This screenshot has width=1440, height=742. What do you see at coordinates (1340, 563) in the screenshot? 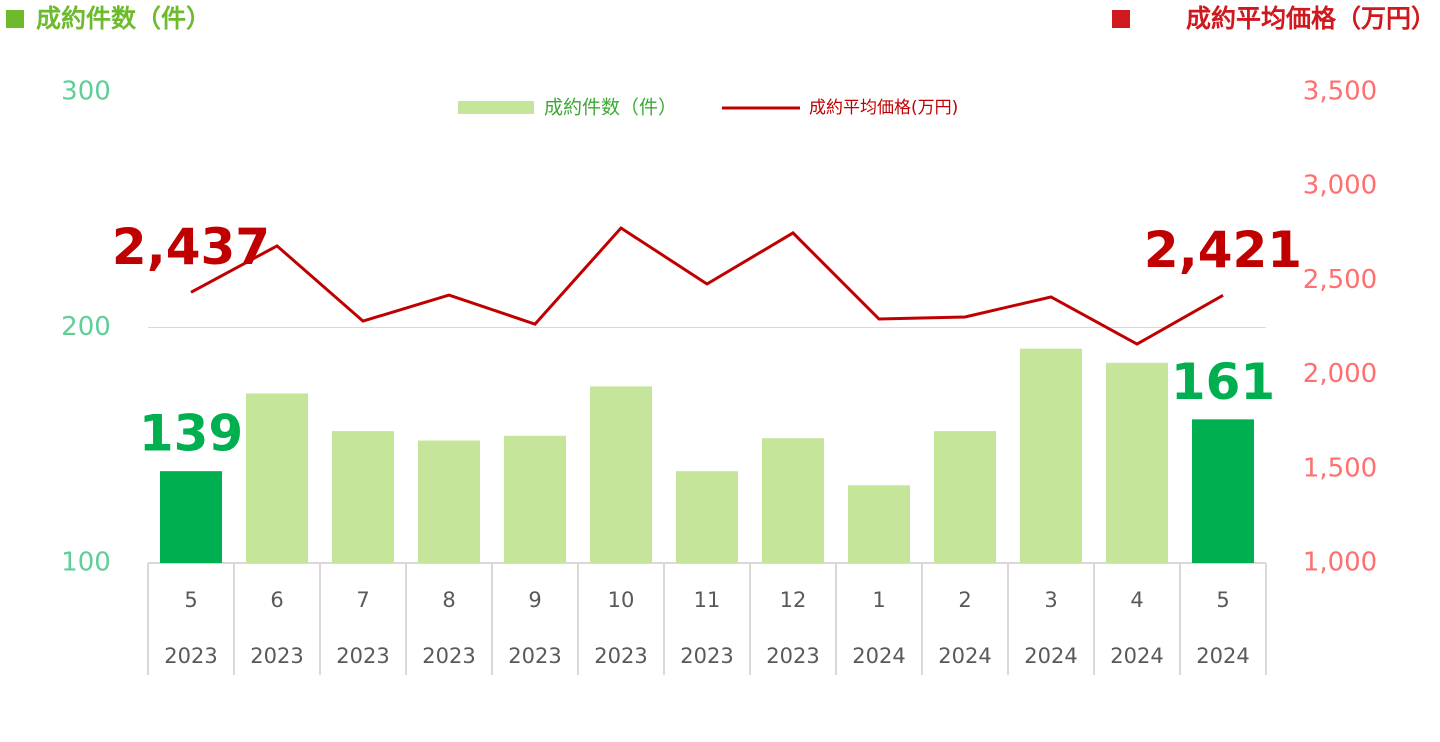
I see `y2-tick-label: 1,000` at bounding box center [1340, 563].